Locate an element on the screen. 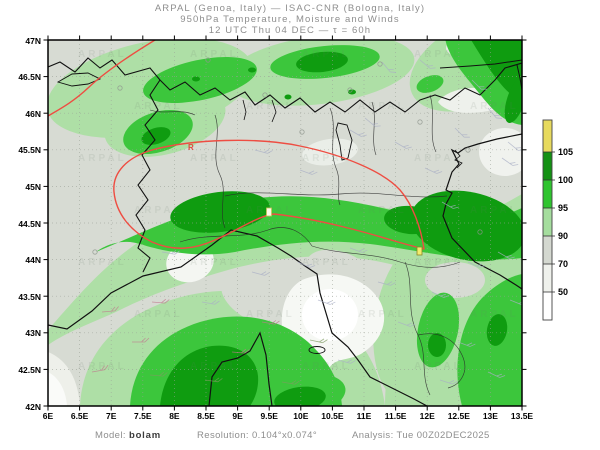  lon-tick-label: 7.5E is located at coordinates (143, 416).